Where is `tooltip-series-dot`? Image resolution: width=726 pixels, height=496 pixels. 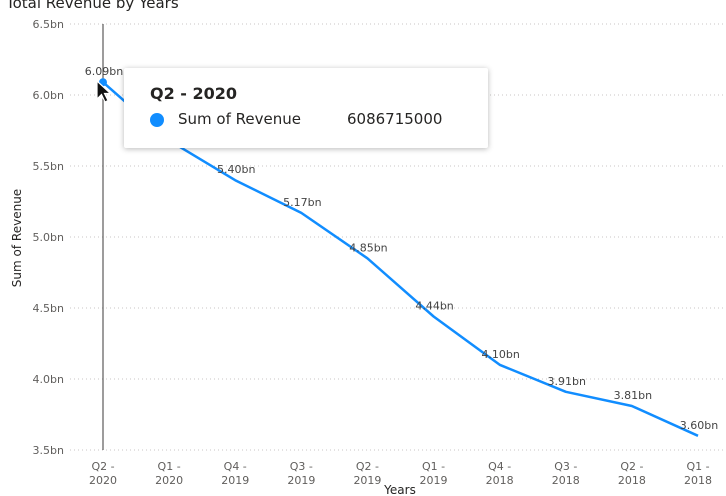
tooltip-series-dot is located at coordinates (157, 120).